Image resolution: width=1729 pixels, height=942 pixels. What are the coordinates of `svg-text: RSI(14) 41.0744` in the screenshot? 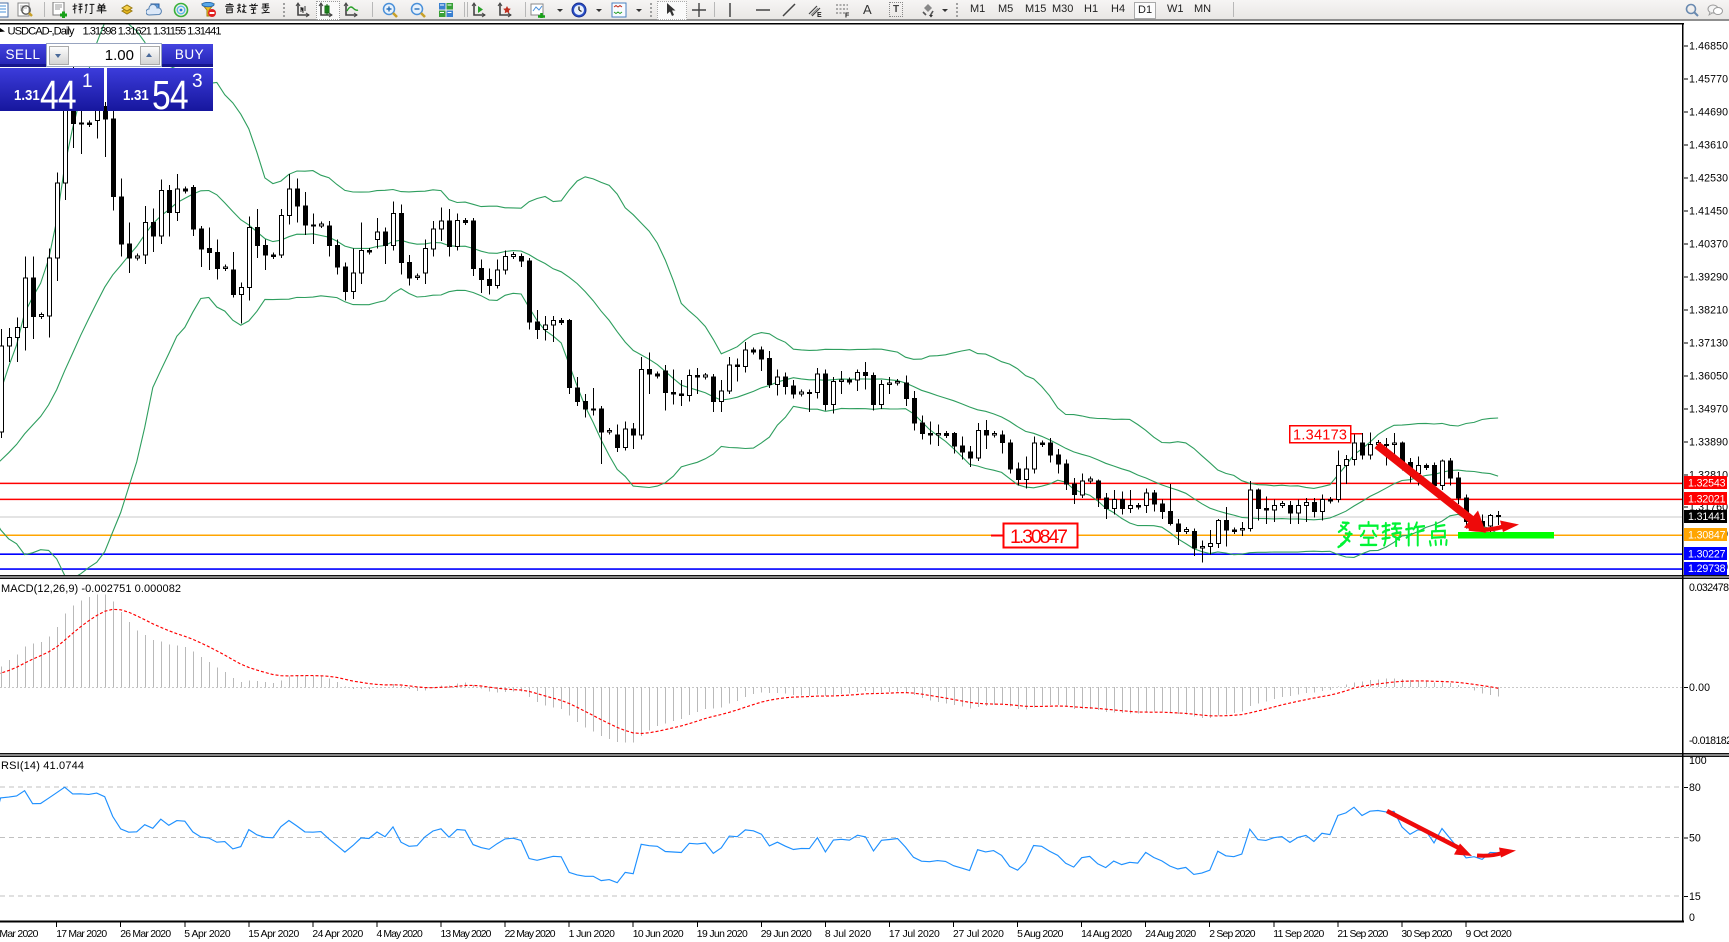 It's located at (42, 766).